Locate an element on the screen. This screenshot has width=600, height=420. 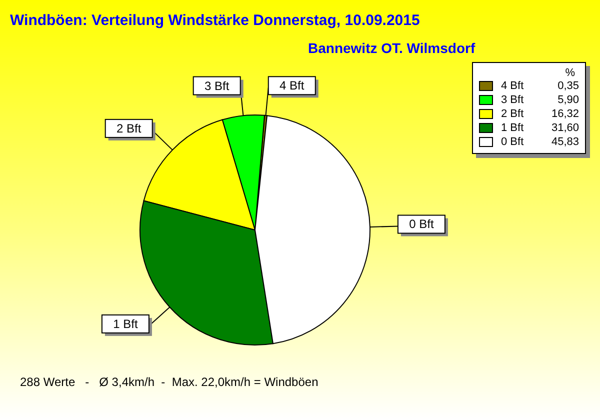
text: 288 Werte - Ø 3,4km/h - Max. 22,0km/h = Windböen is located at coordinates (169, 382).